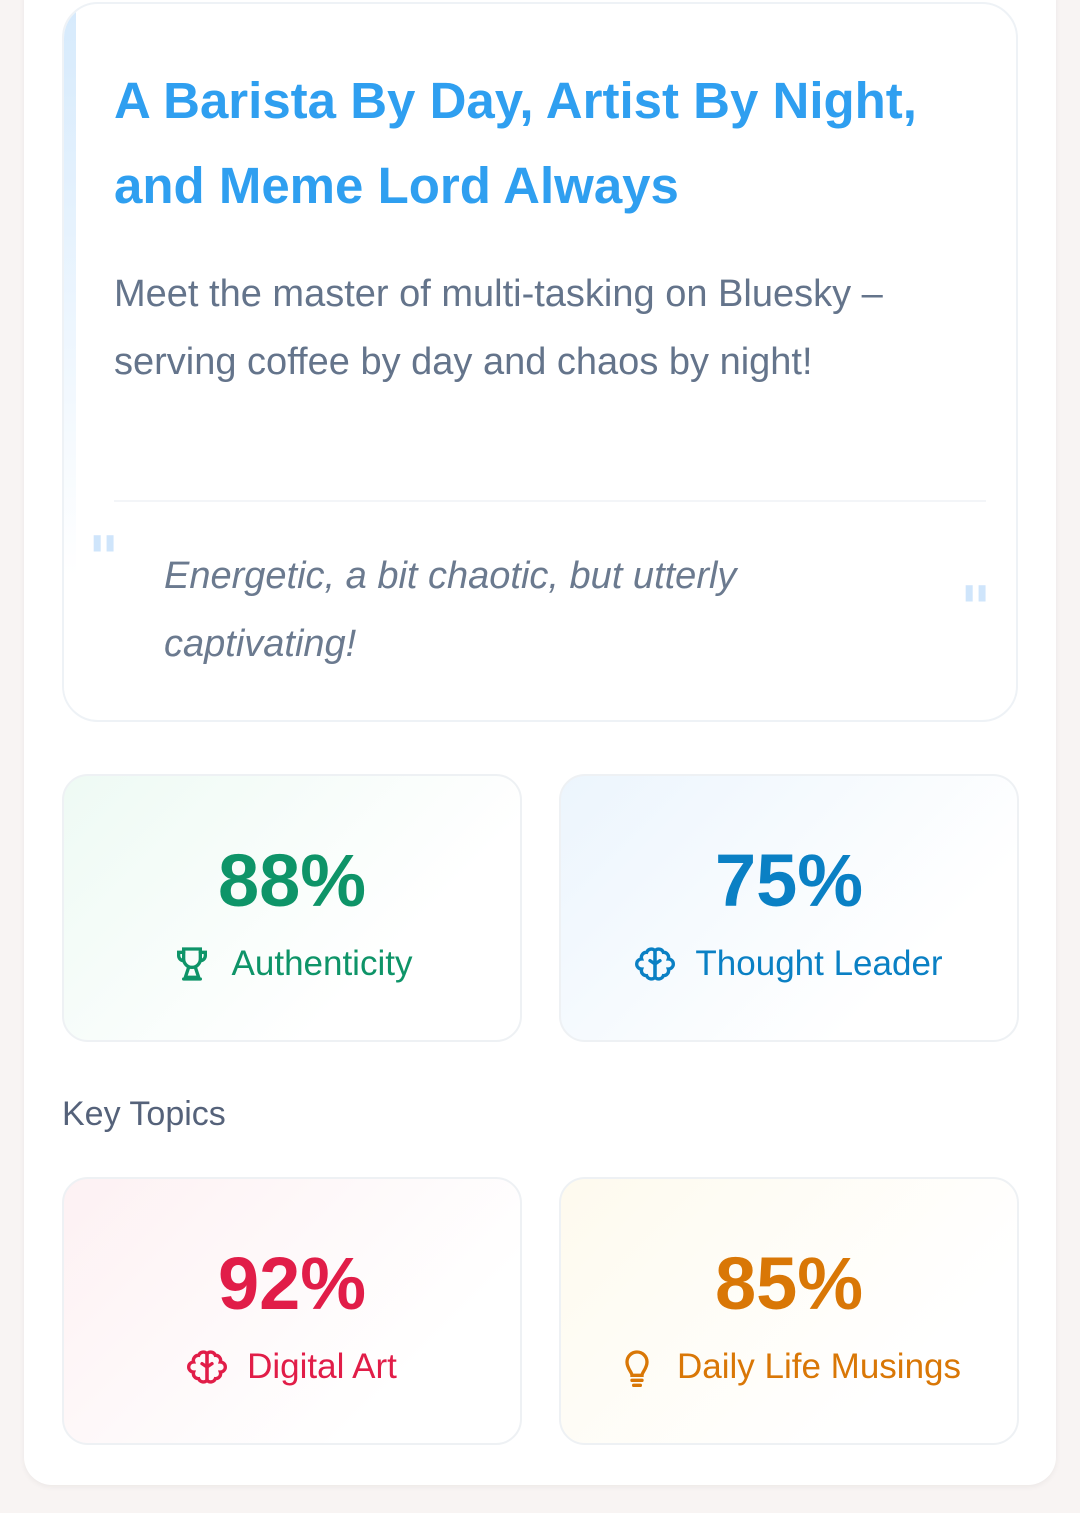 The height and width of the screenshot is (1513, 1080). I want to click on topic-card-digital-art: 92% Digital Art, so click(292, 1311).